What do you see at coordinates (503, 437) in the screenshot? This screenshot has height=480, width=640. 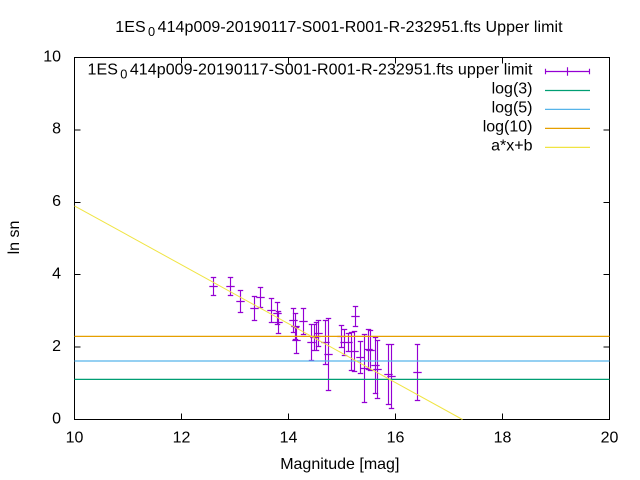 I see `svg-text: 18` at bounding box center [503, 437].